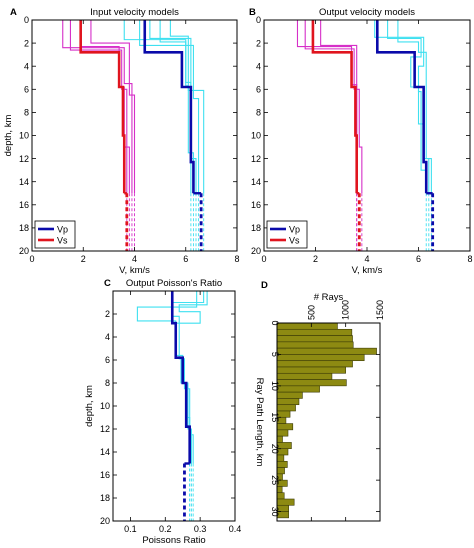 The image size is (474, 548). I want to click on x-tick-label: 1000, so click(346, 310).